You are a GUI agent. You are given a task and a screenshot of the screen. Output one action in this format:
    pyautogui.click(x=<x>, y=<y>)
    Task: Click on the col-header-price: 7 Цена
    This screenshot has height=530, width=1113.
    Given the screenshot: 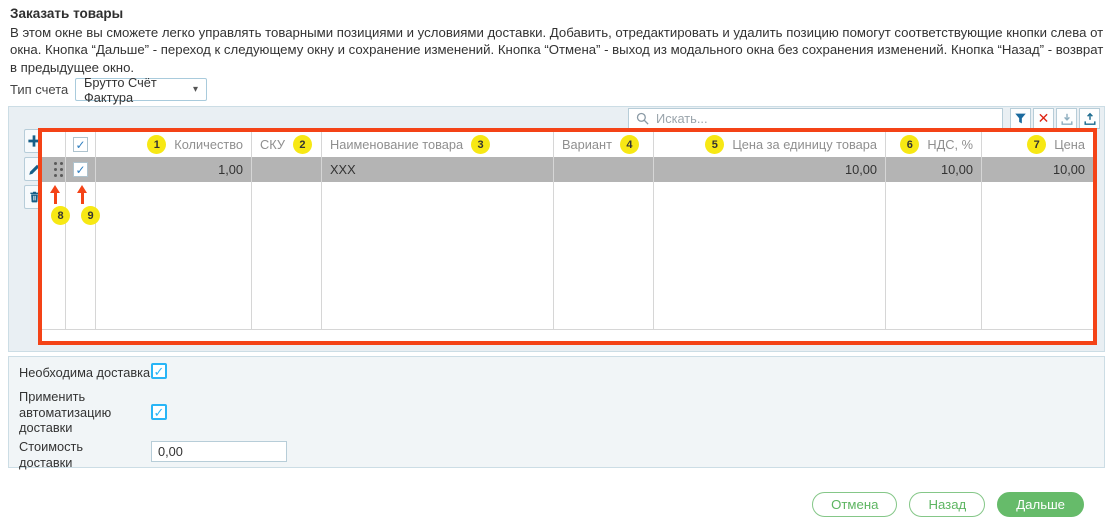 What is the action you would take?
    pyautogui.click(x=1037, y=144)
    